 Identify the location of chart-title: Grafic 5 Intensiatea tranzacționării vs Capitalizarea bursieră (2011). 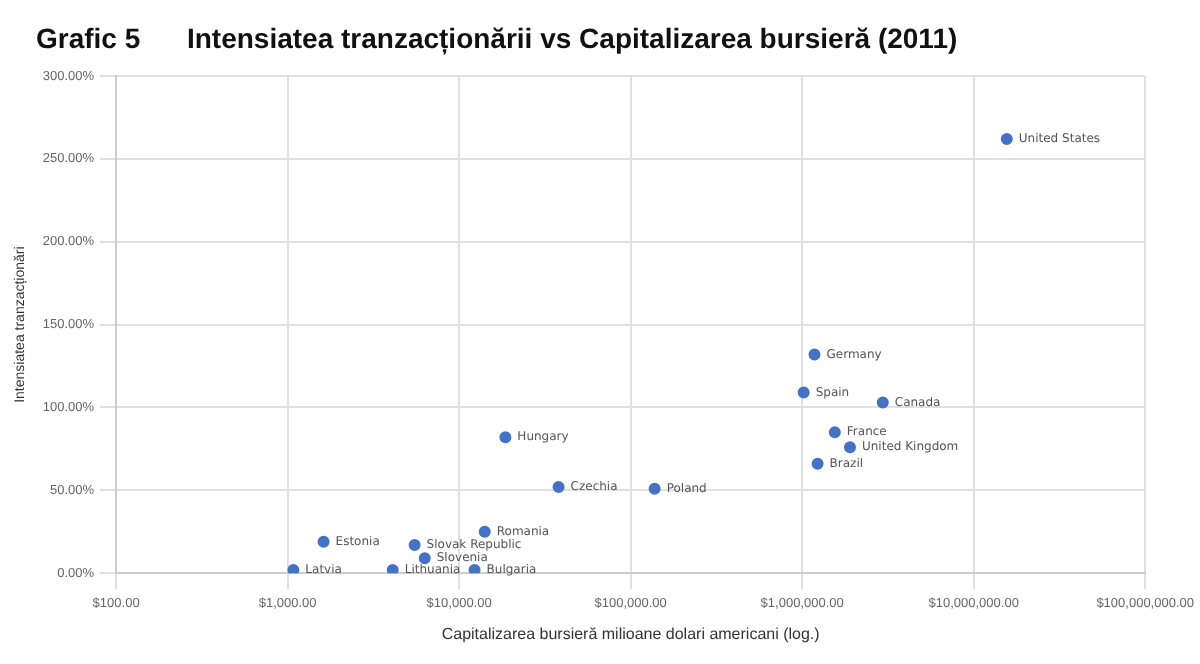
(497, 38).